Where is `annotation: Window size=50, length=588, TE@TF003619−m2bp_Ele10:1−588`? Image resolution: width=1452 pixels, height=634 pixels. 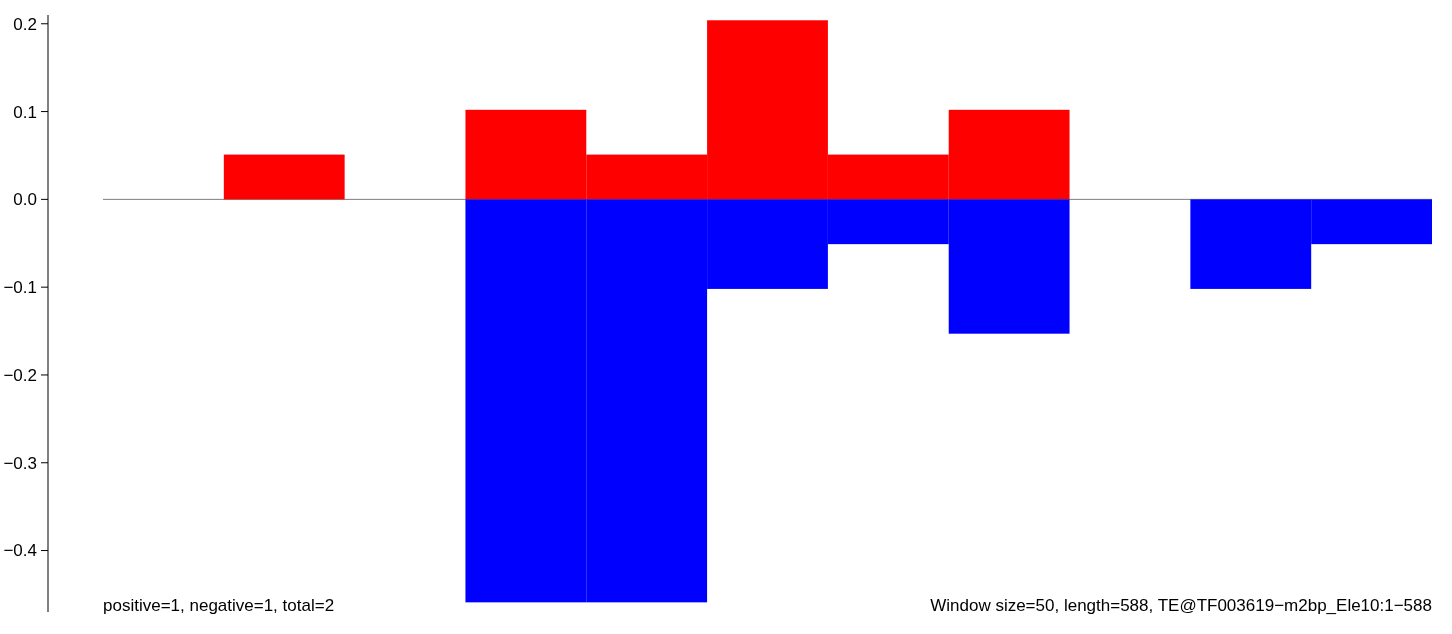 annotation: Window size=50, length=588, TE@TF003619−m2bp_Ele10:1−588 is located at coordinates (1181, 605).